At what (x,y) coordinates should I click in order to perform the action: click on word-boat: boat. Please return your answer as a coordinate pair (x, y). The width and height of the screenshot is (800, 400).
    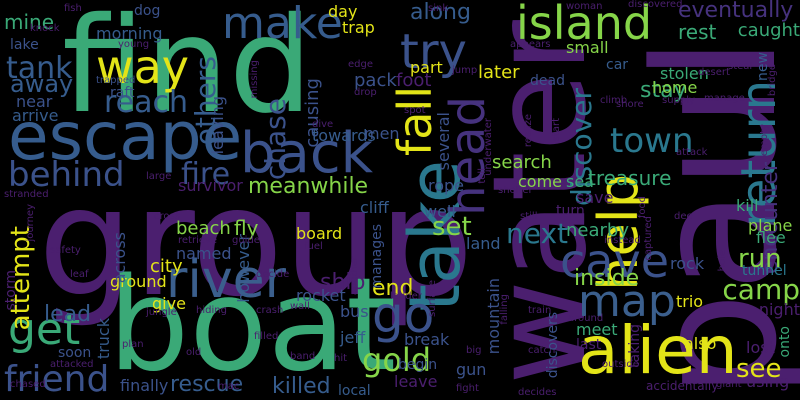
    Looking at the image, I should click on (252, 325).